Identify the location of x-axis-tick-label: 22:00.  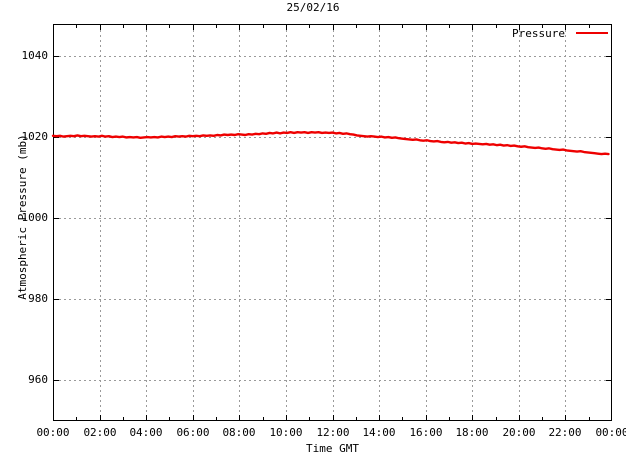
(565, 432).